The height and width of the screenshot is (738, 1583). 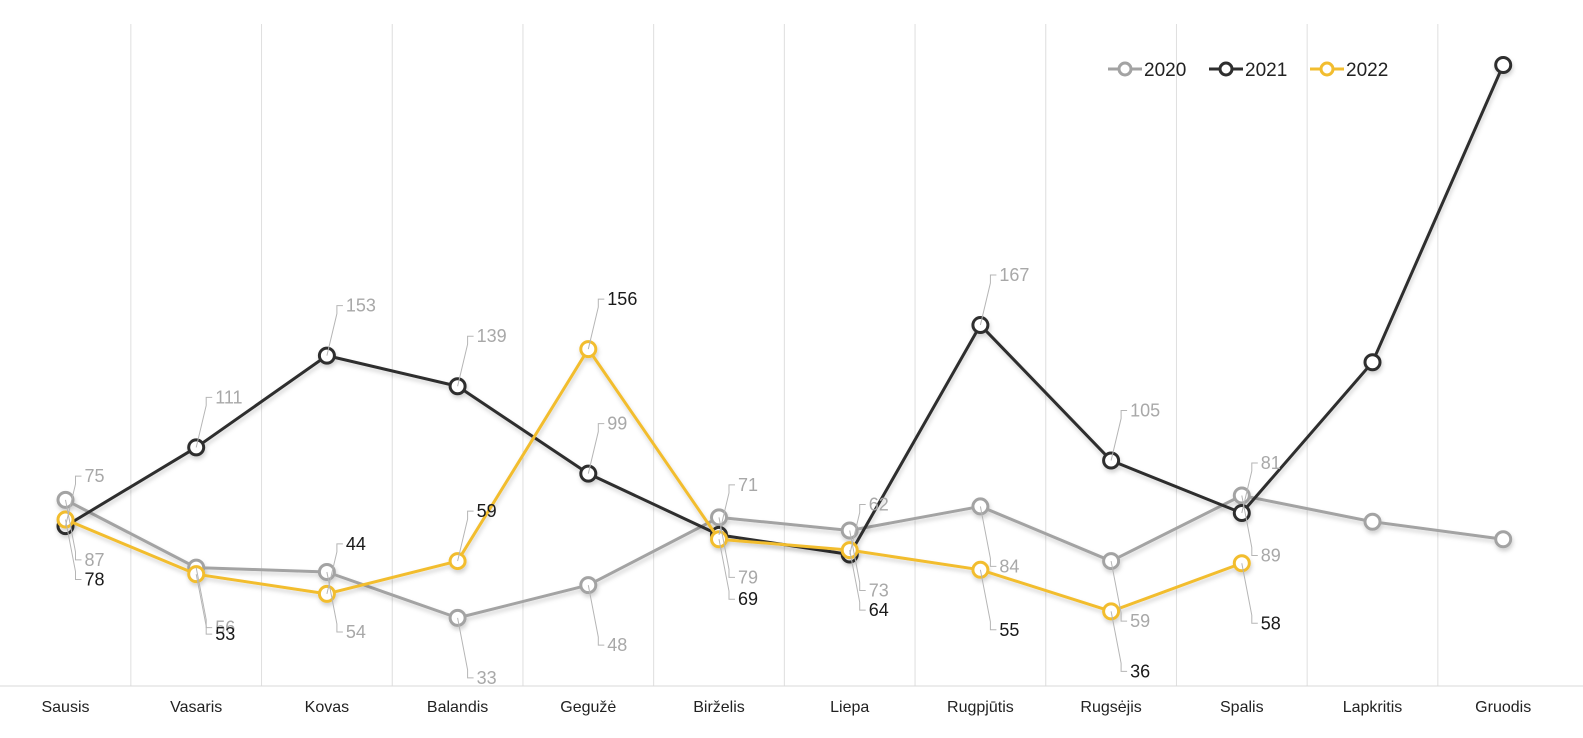 I want to click on data-label-2022-liepa: 64, so click(x=879, y=610).